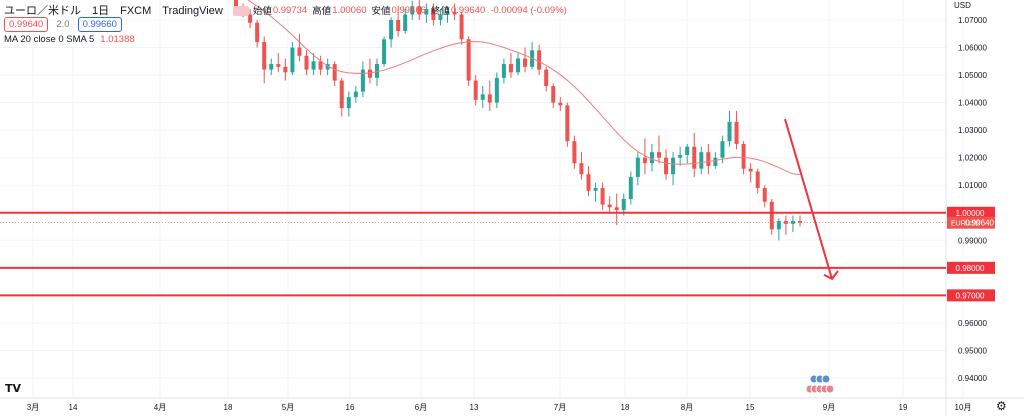  What do you see at coordinates (972, 158) in the screenshot?
I see `y-tick-label: 1.02000` at bounding box center [972, 158].